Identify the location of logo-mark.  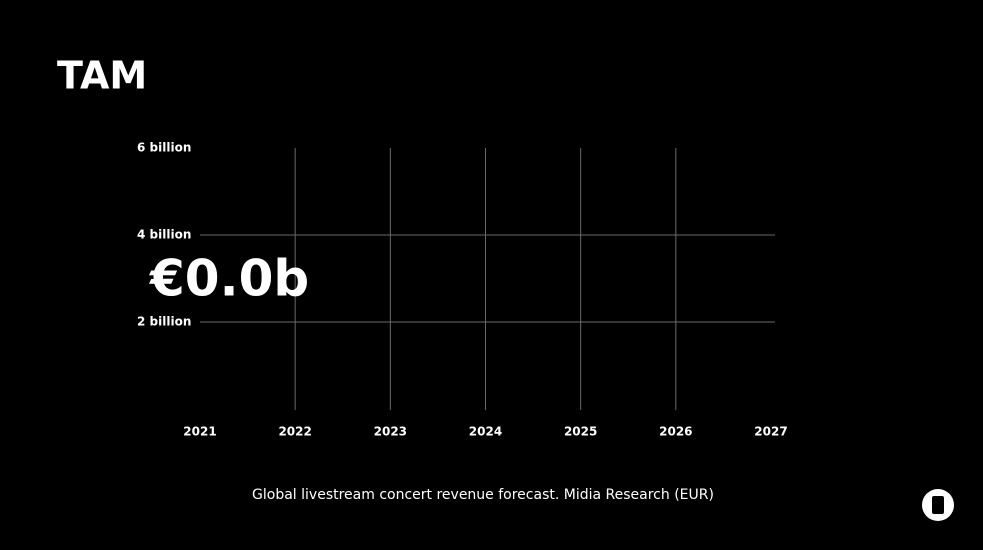
(938, 505).